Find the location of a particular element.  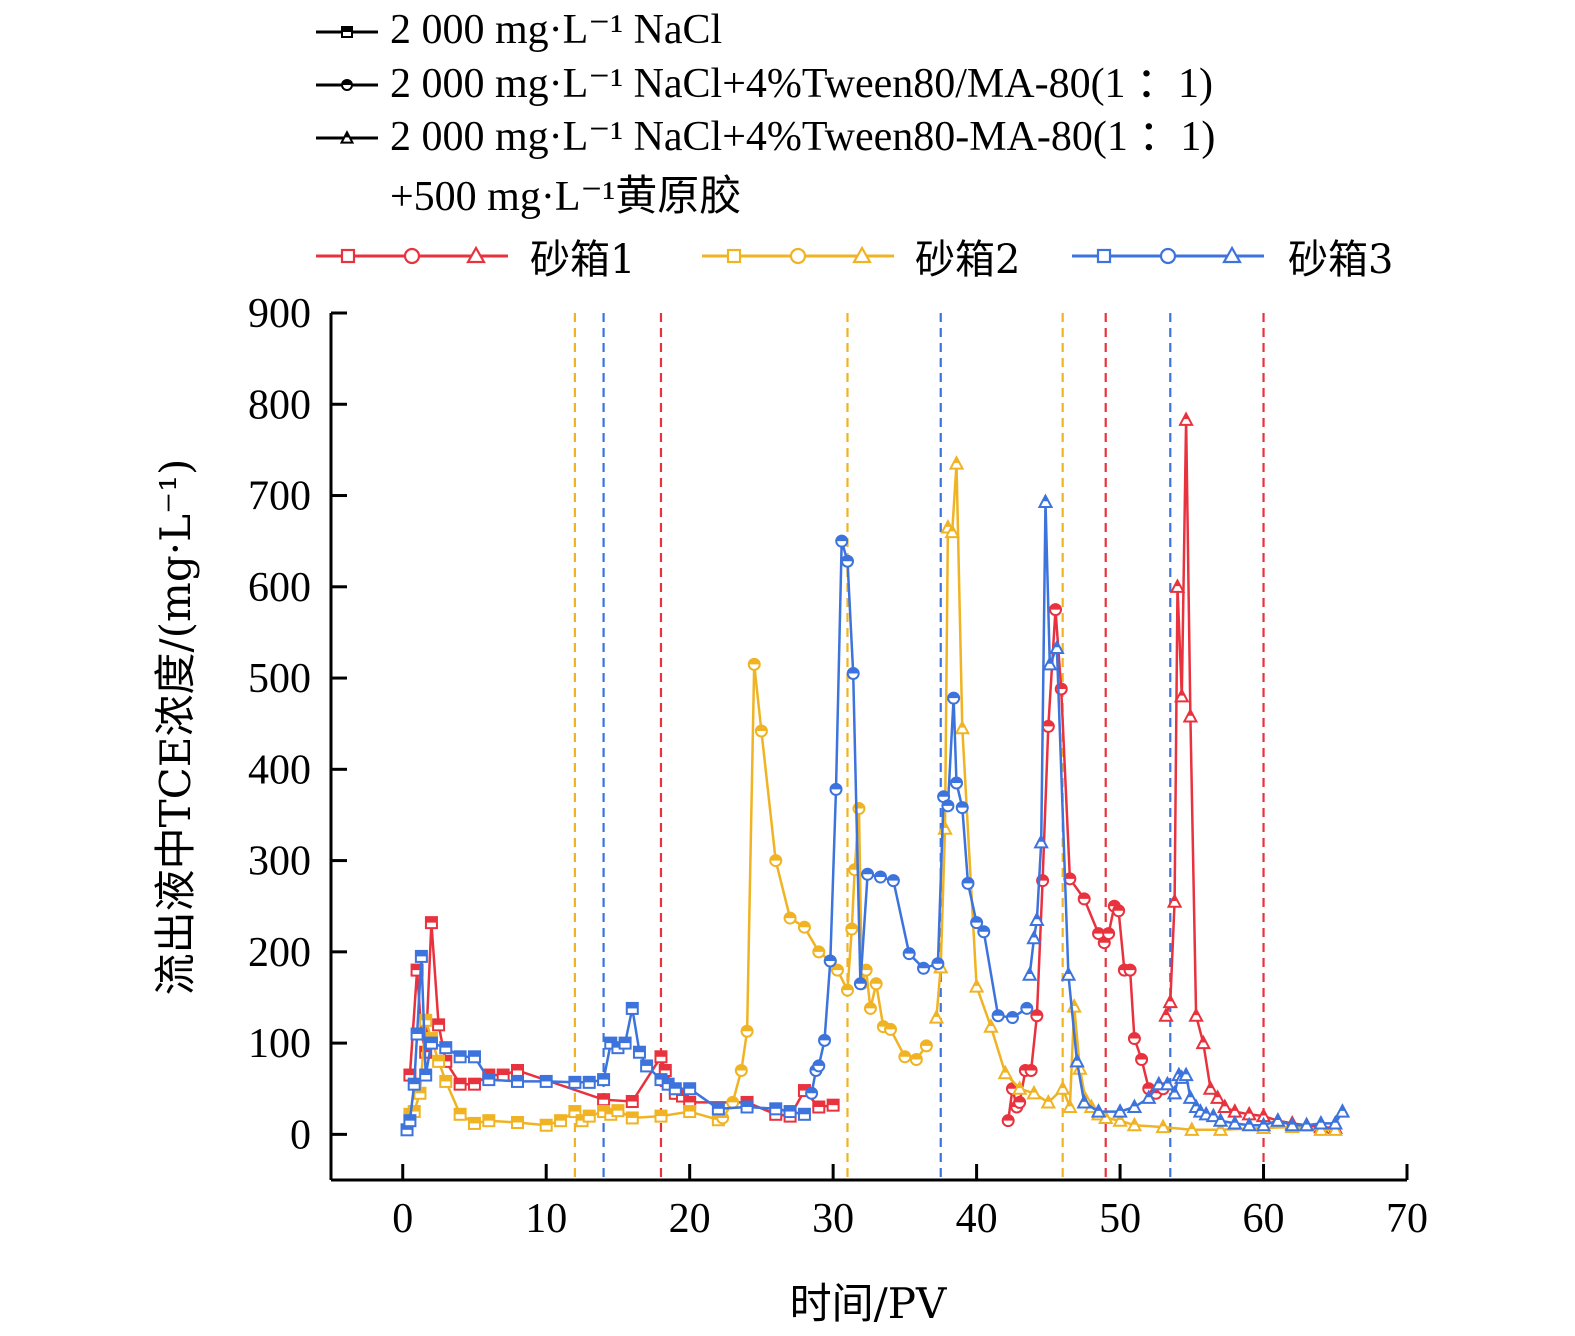

series-3-point-10-fill is located at coordinates (1210, 1085).